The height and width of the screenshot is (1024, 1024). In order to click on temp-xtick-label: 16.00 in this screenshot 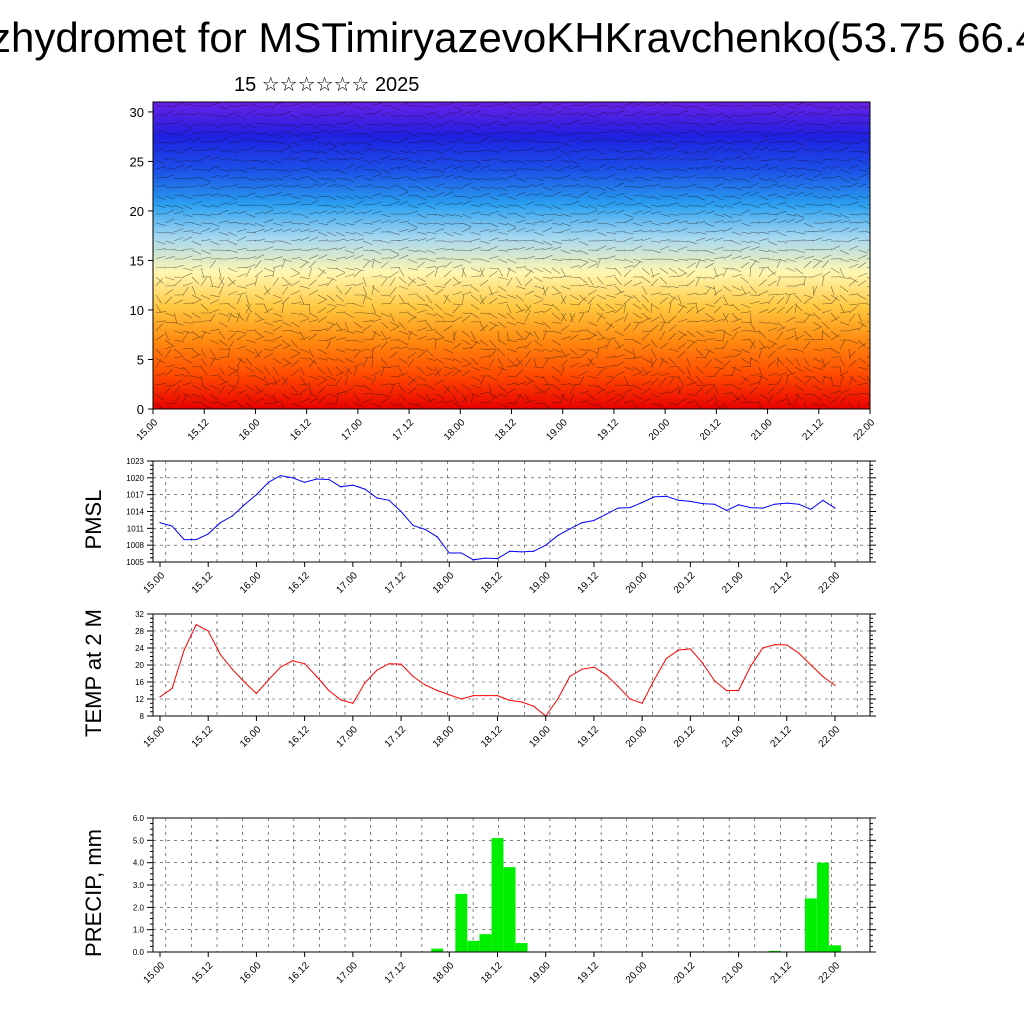, I will do `click(251, 737)`.